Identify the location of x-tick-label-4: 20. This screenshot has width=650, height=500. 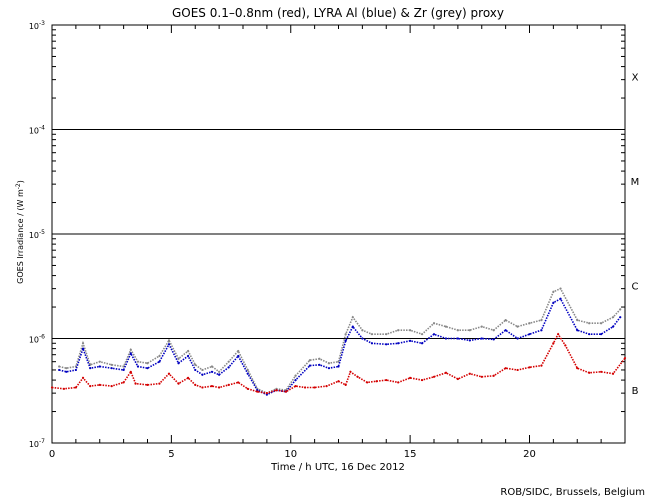
(529, 454).